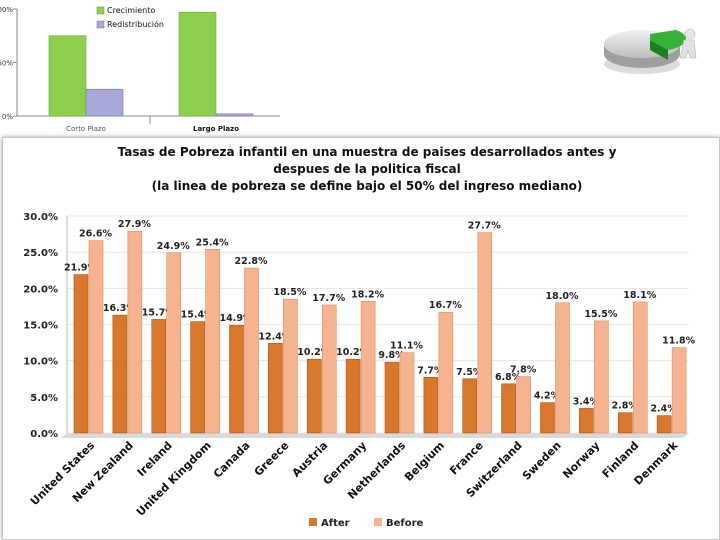 The width and height of the screenshot is (720, 540). What do you see at coordinates (81, 354) in the screenshot?
I see `bar-after-united-states` at bounding box center [81, 354].